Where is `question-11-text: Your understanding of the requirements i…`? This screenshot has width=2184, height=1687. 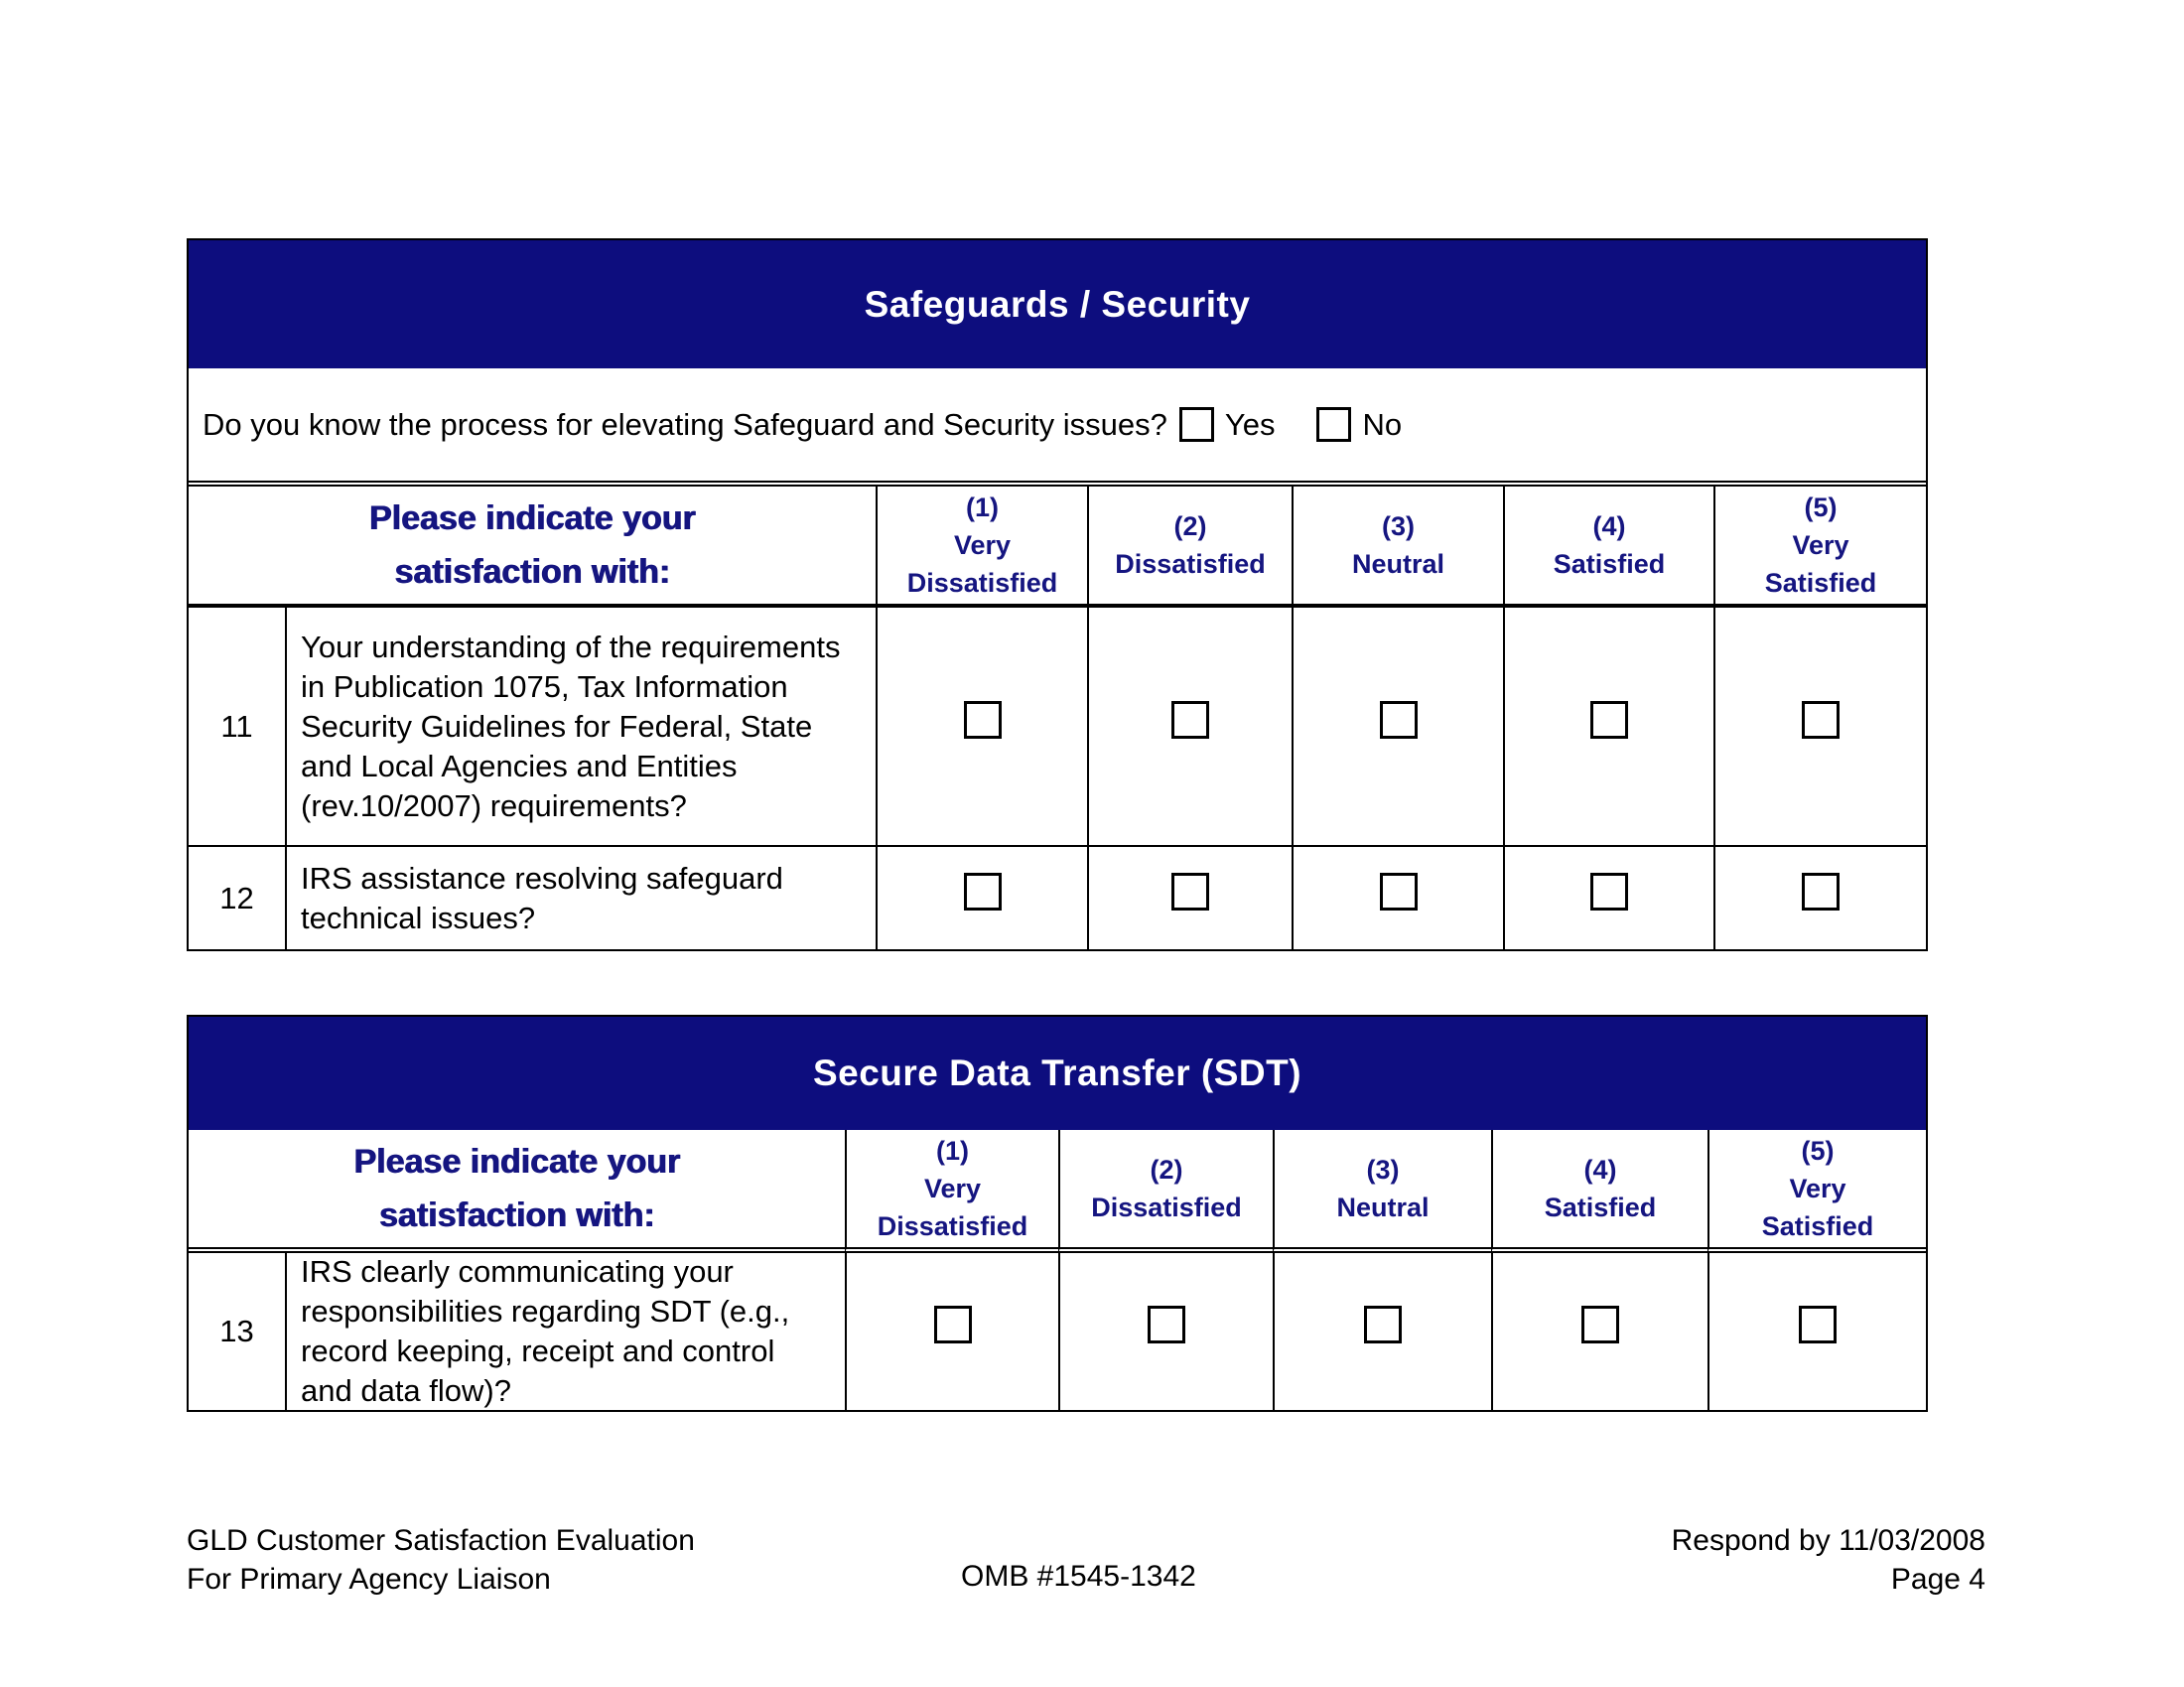
question-11-text: Your understanding of the requirements i… is located at coordinates (580, 727).